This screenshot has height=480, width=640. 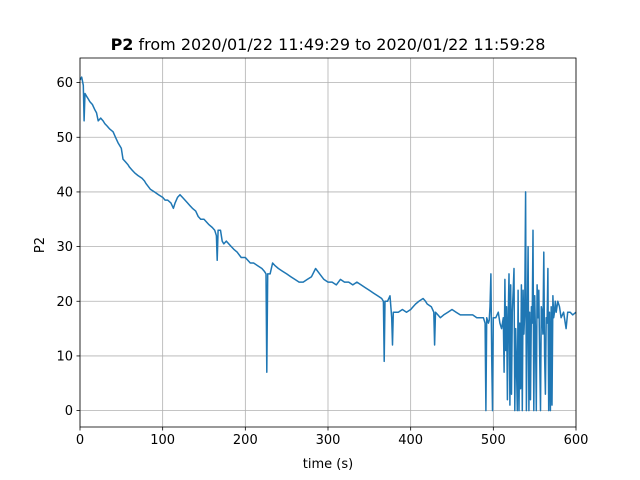 I want to click on x-tick-label: 500, so click(x=493, y=440).